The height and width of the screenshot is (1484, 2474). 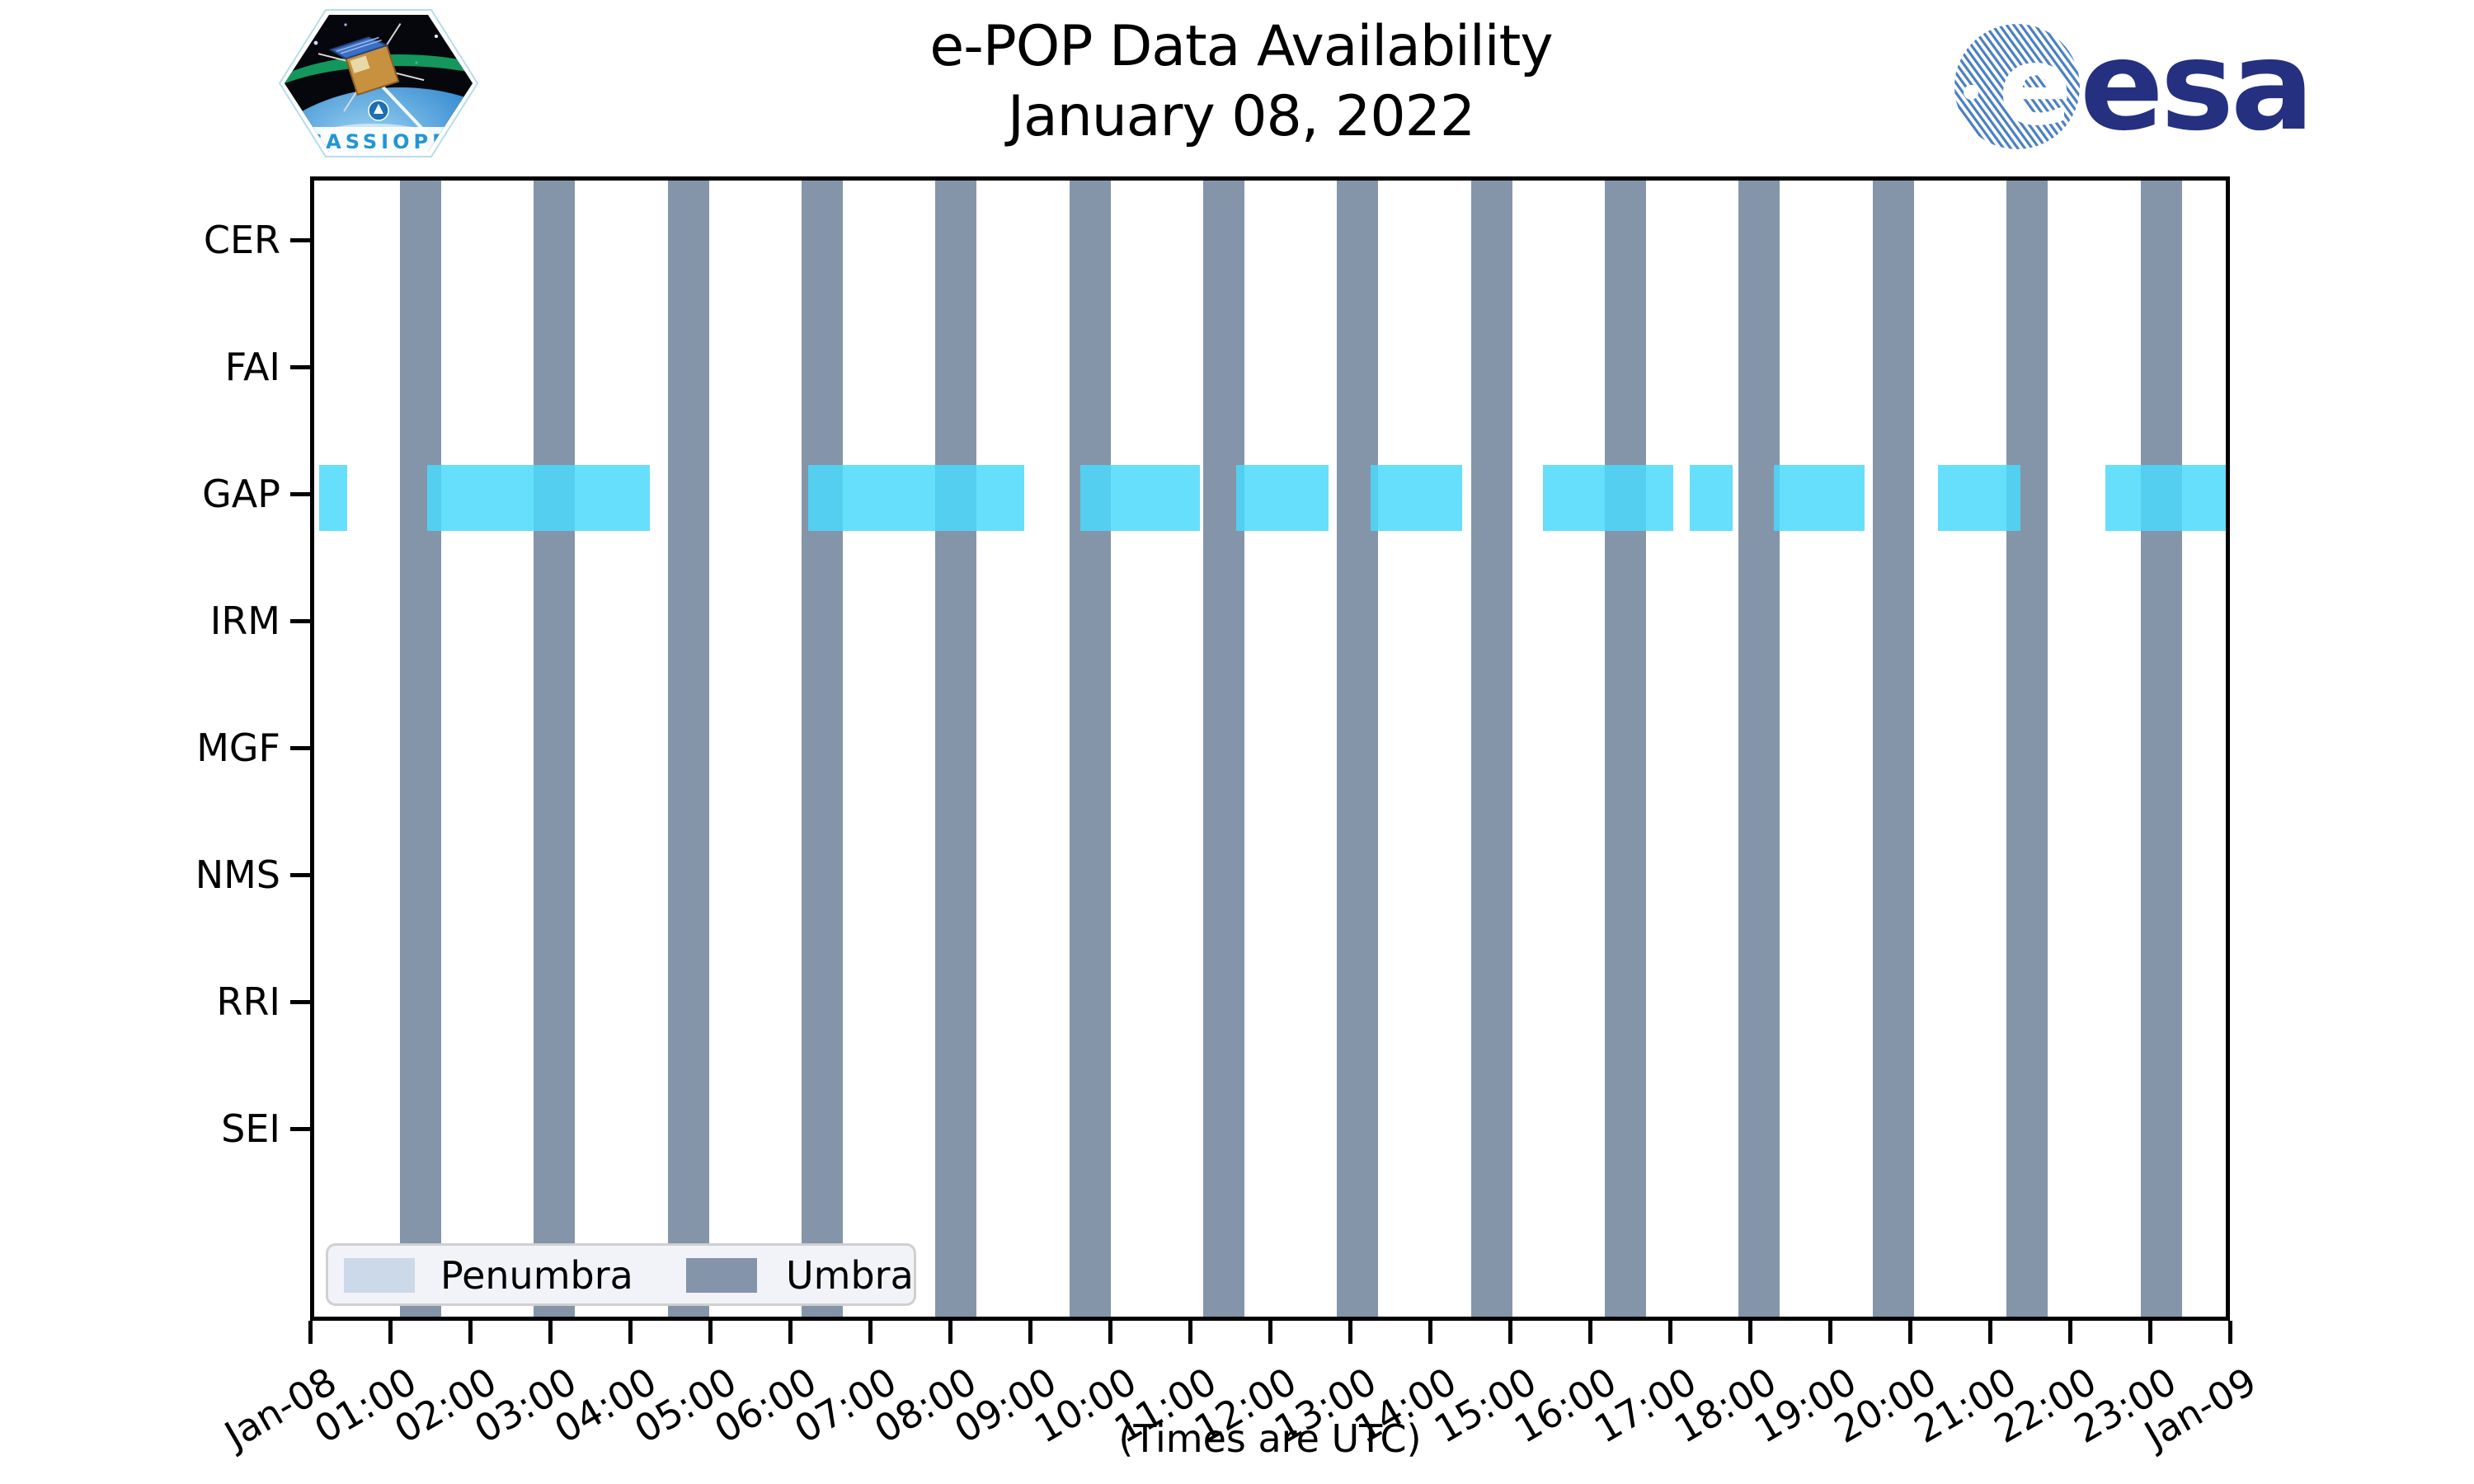 I want to click on cassiope-mission-patch: CASSIOPE, so click(x=378, y=83).